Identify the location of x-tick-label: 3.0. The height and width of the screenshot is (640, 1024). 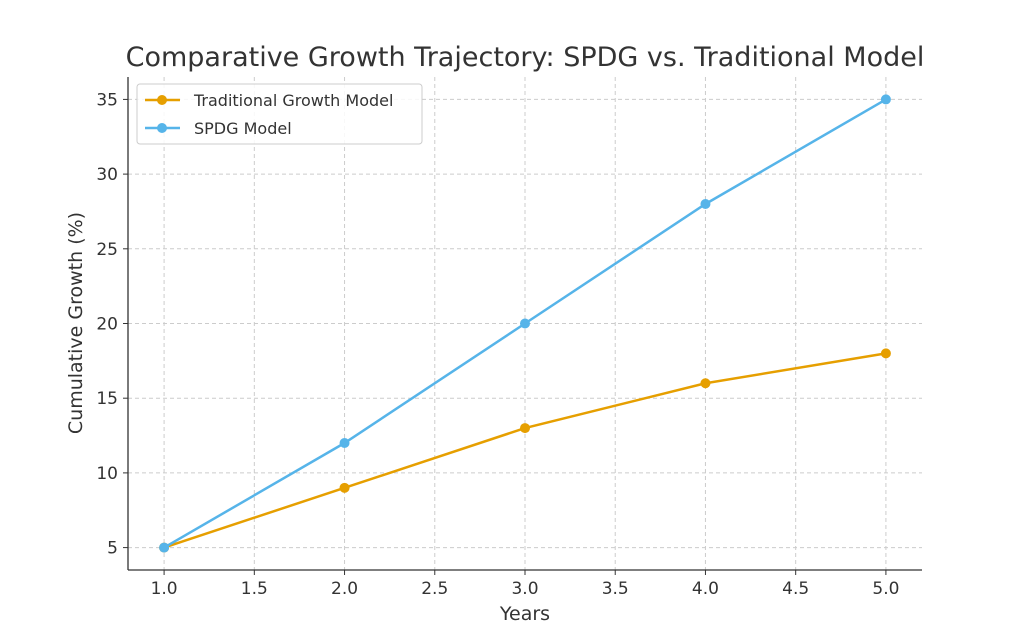
(524, 589).